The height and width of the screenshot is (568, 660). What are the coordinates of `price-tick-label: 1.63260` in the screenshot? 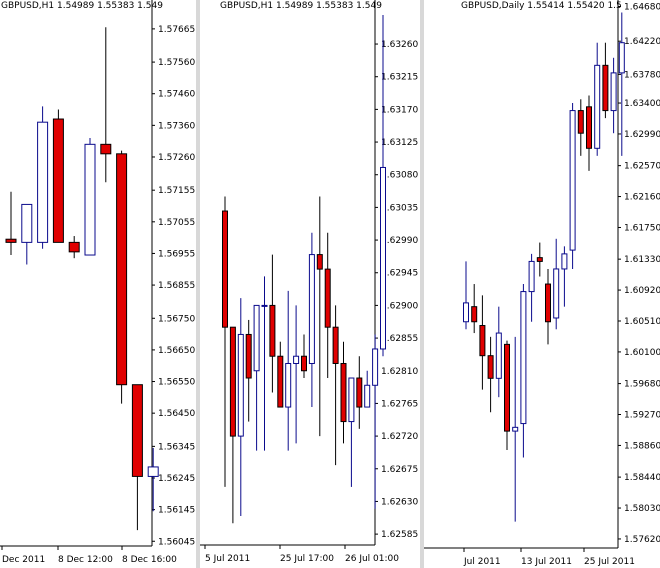 It's located at (399, 45).